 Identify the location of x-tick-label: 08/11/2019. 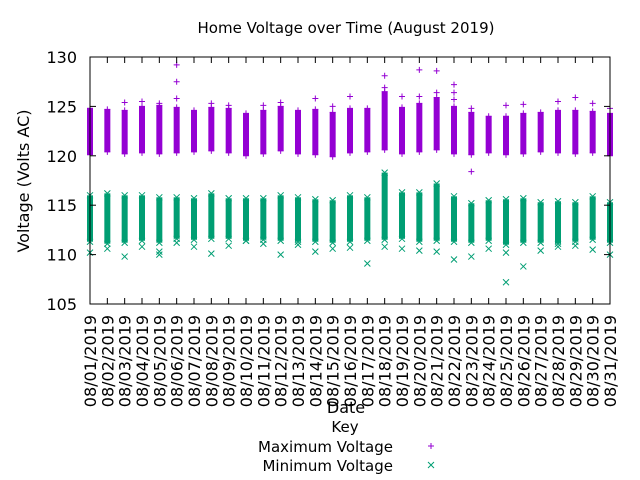
(263, 361).